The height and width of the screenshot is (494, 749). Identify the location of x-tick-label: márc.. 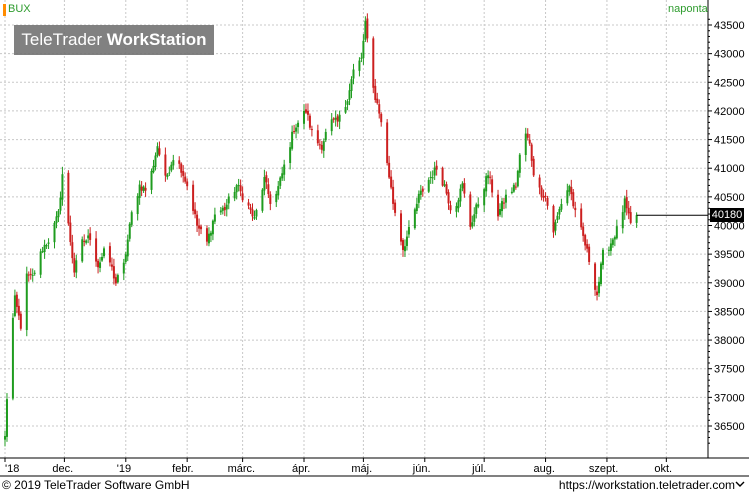
(242, 469).